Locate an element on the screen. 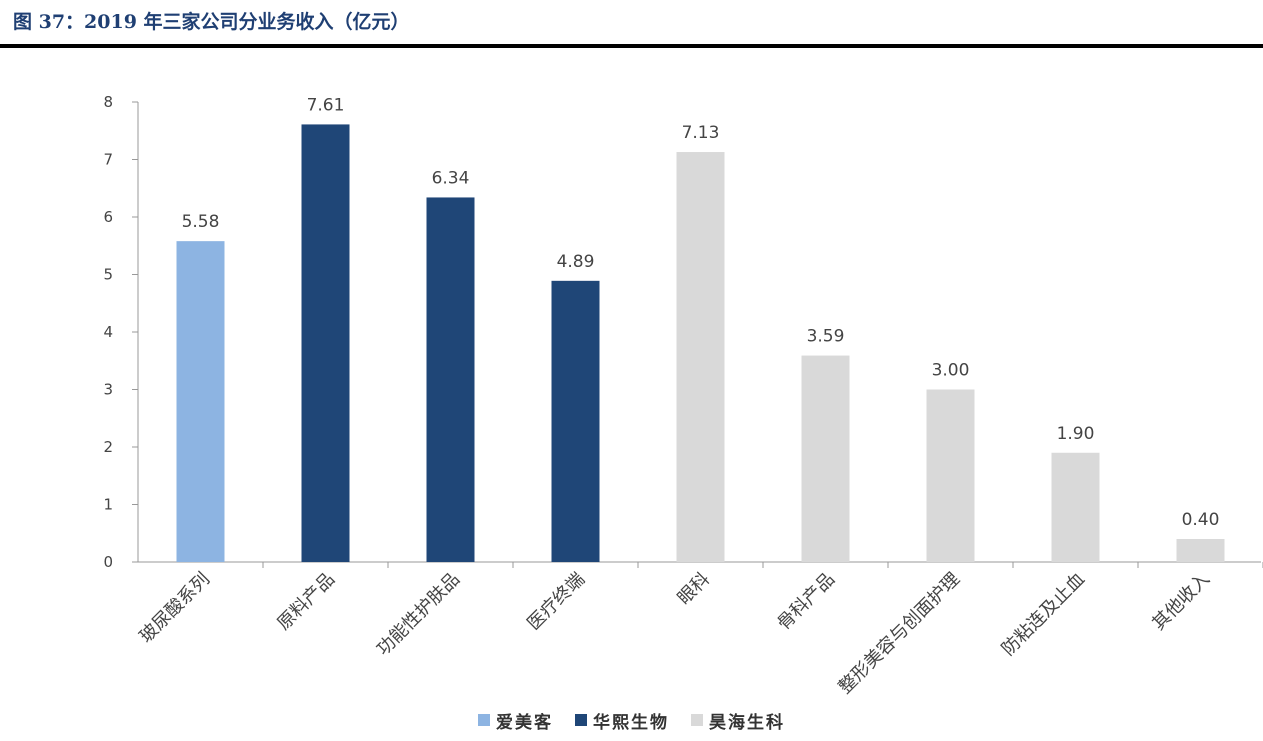  bar-value-label: 4.89 is located at coordinates (576, 262).